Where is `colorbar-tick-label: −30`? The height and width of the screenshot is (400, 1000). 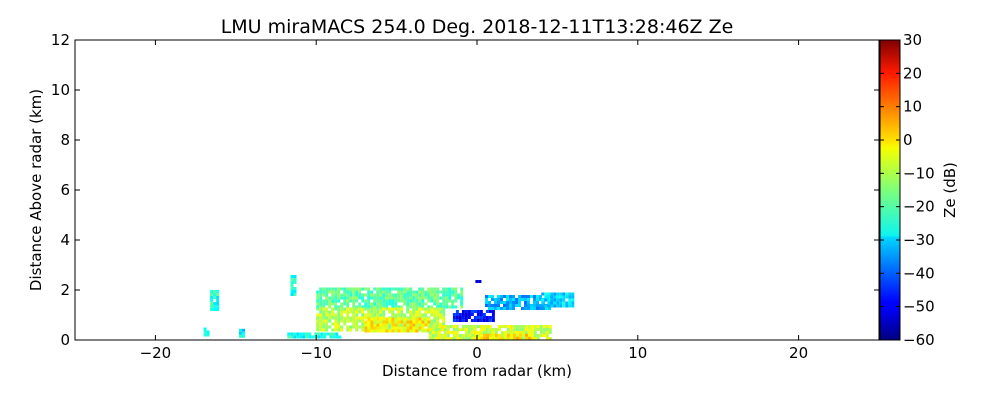 colorbar-tick-label: −30 is located at coordinates (919, 240).